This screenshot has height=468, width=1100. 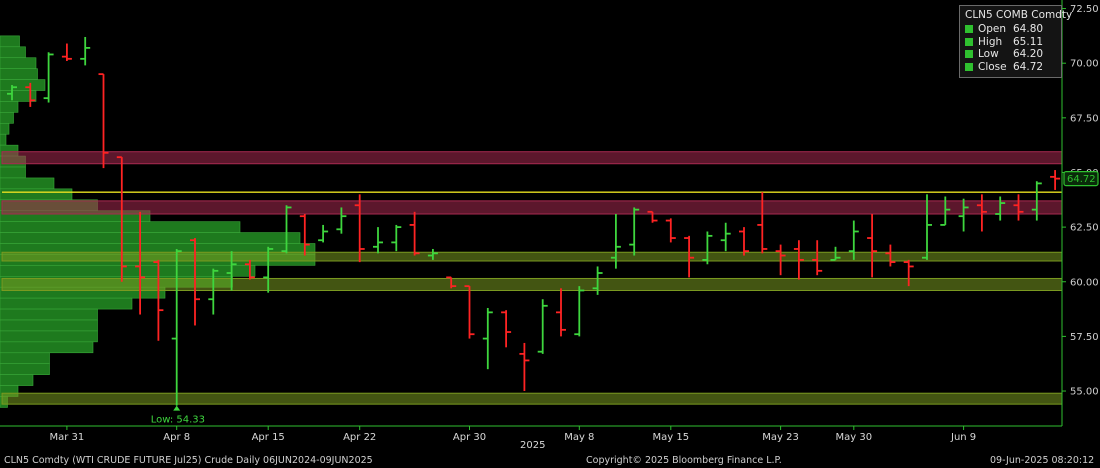 I want to click on legend-key: Low, so click(x=988, y=54).